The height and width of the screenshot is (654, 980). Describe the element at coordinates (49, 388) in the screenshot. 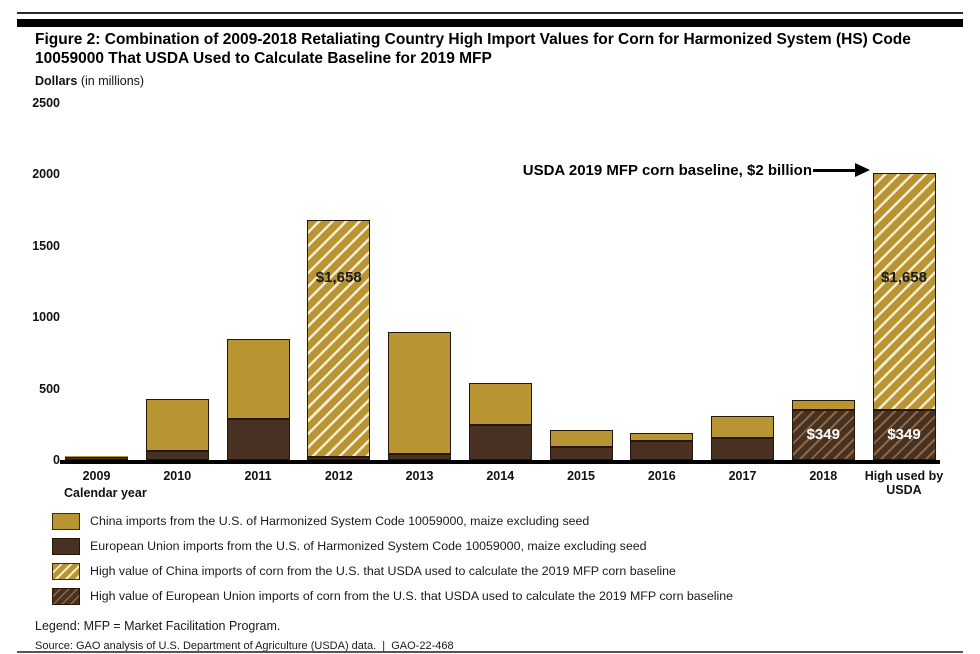

I see `y-tick-label: 500` at that location.